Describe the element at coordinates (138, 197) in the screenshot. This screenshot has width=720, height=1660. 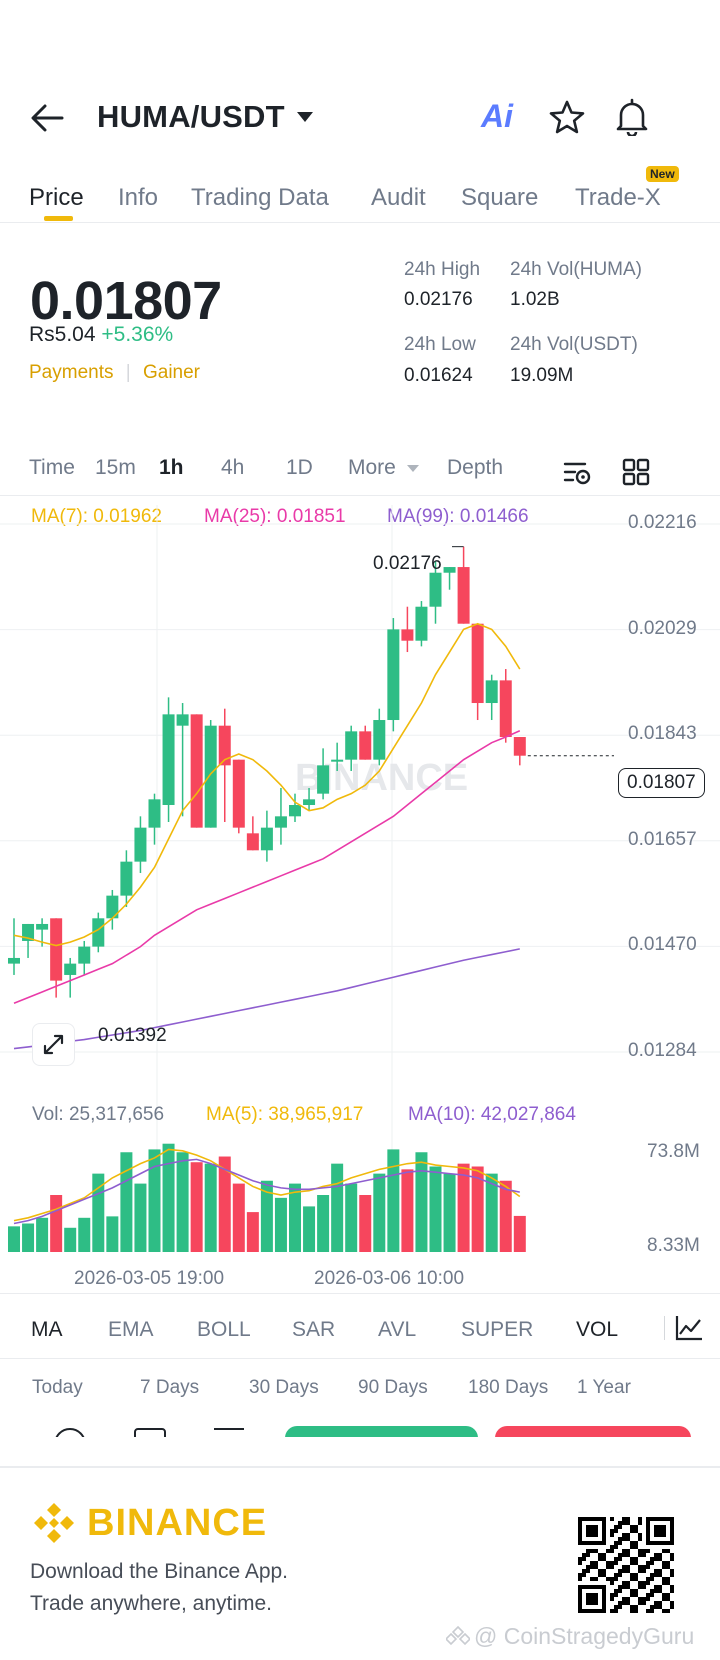
I see `tab-info: Info` at that location.